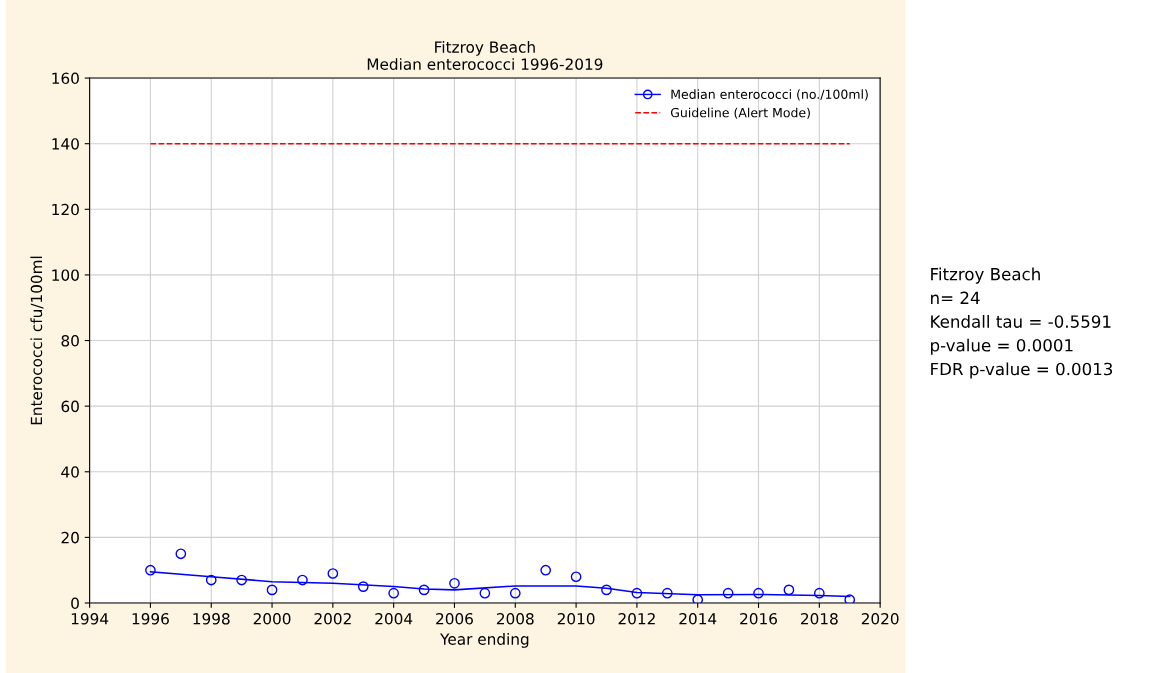  I want to click on y-tick-label: 60, so click(70, 406).